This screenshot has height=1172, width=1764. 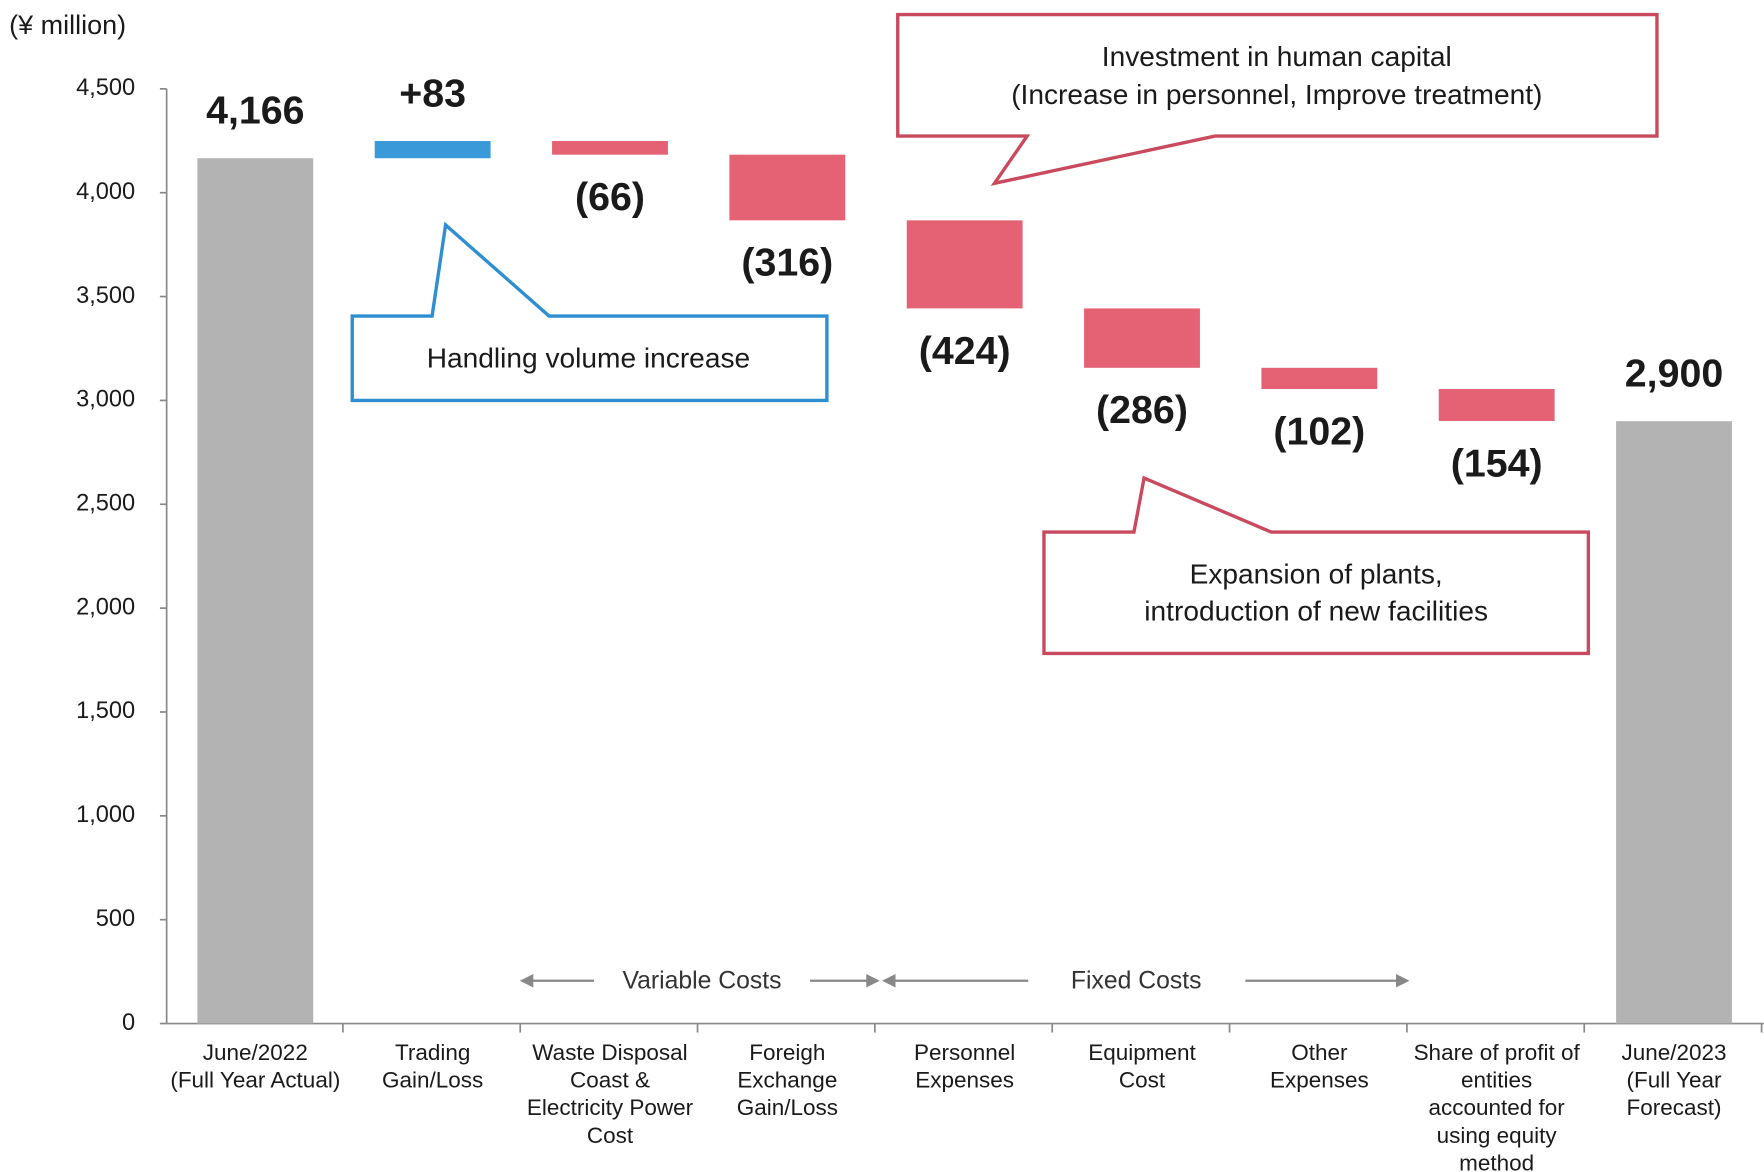 I want to click on y-tick-label: 0, so click(x=128, y=1023).